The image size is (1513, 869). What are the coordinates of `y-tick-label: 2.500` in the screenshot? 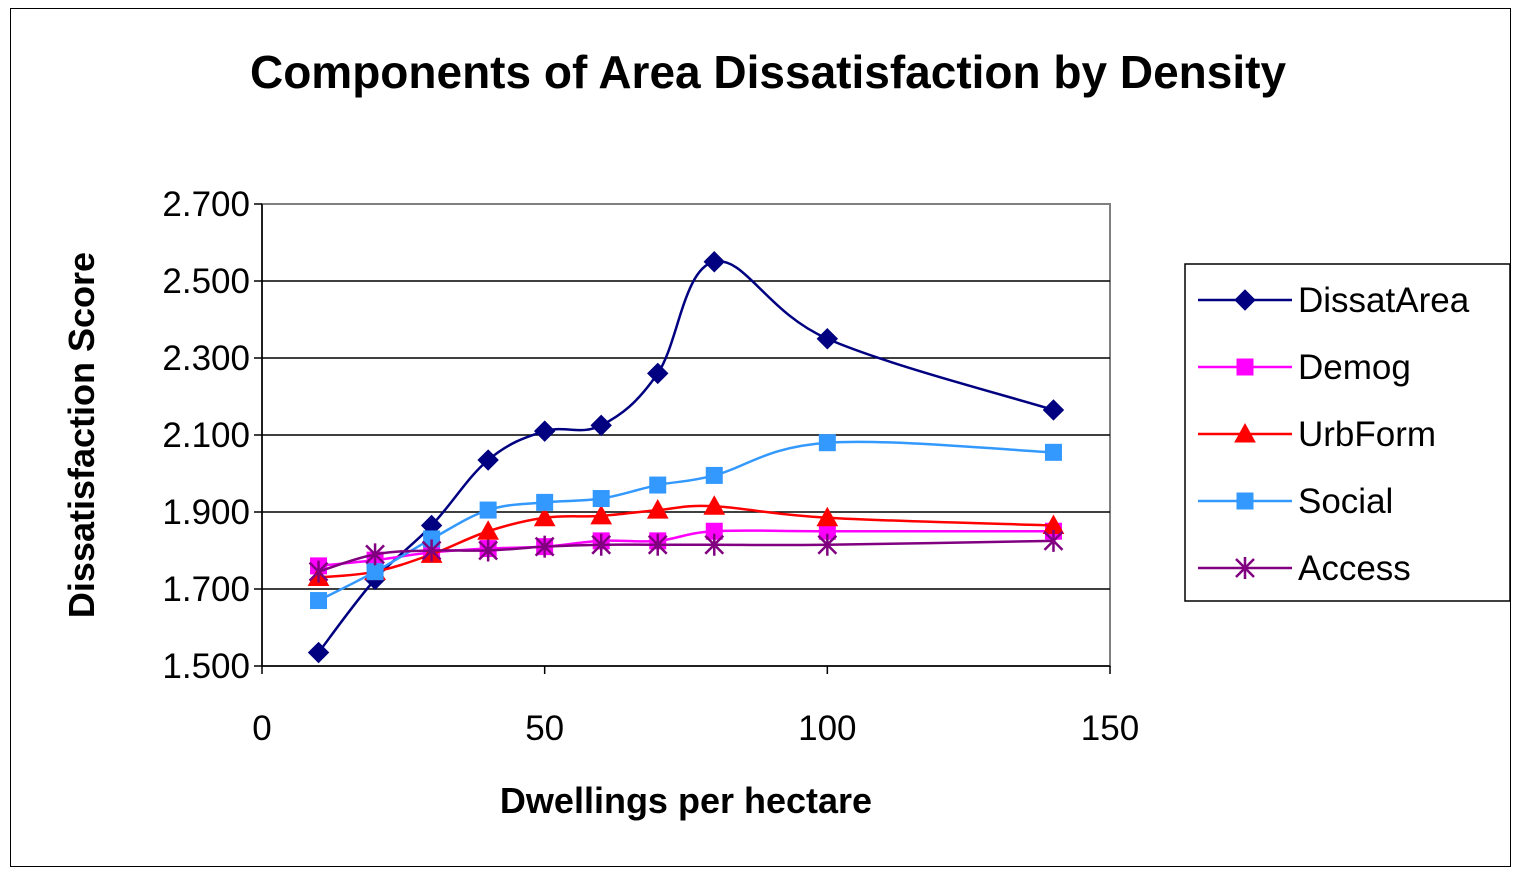 It's located at (206, 281).